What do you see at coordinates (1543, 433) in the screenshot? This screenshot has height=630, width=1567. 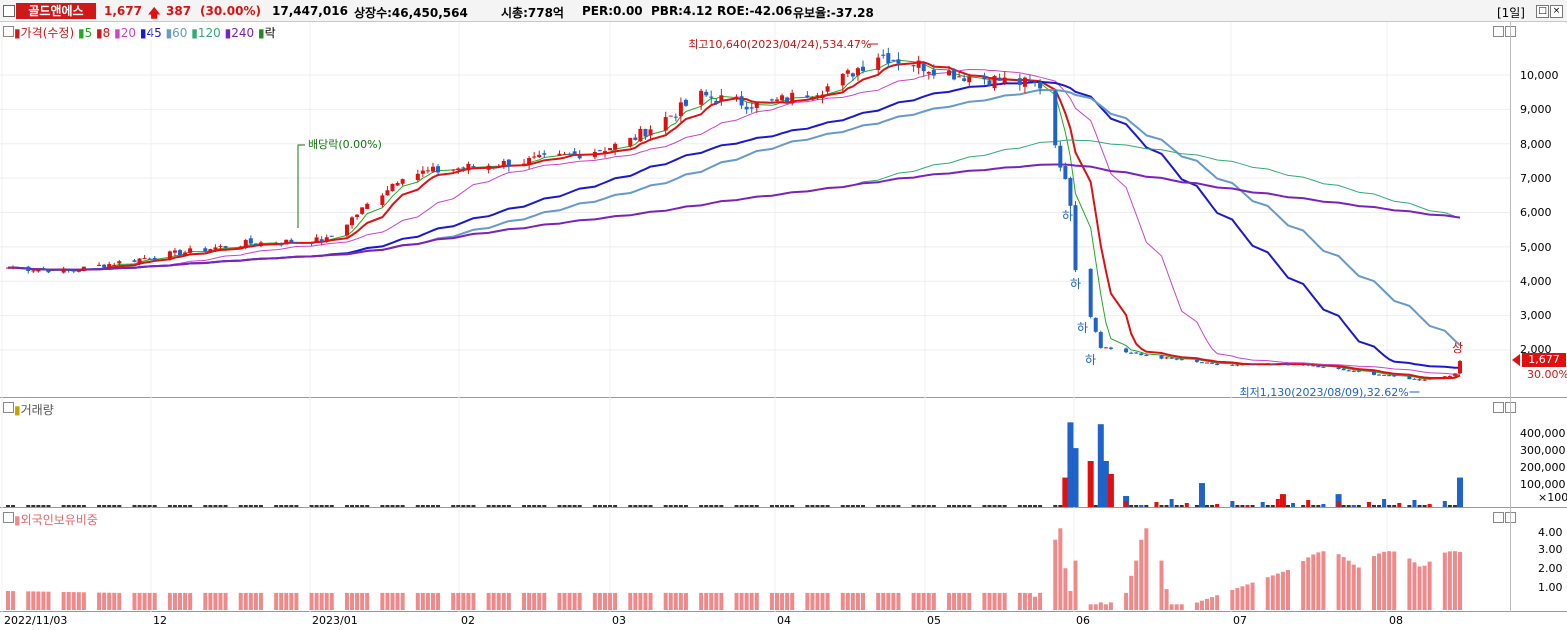 I see `volume-ytick: 400,000` at bounding box center [1543, 433].